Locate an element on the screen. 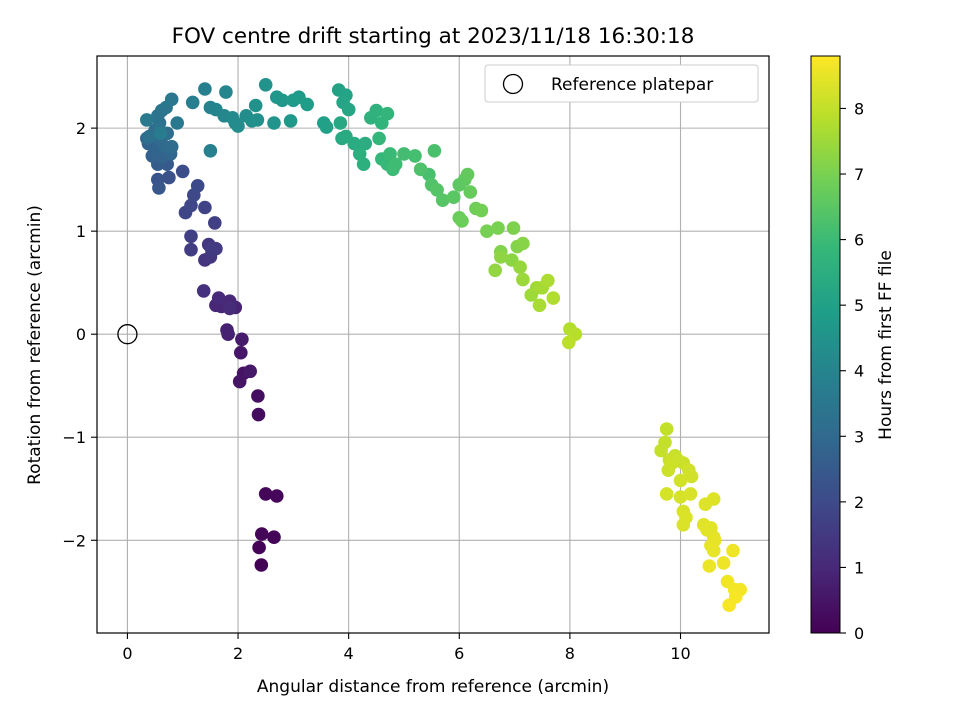 This screenshot has width=960, height=720. x-tick-label: 0 is located at coordinates (127, 653).